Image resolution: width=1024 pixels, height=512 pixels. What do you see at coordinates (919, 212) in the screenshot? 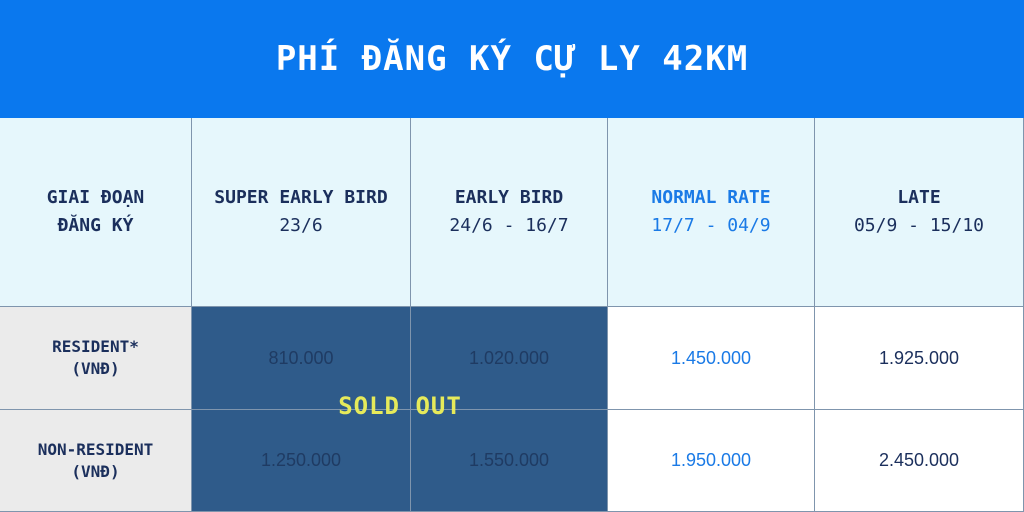
I see `column-header: LATE 05/9 - 15/10` at bounding box center [919, 212].